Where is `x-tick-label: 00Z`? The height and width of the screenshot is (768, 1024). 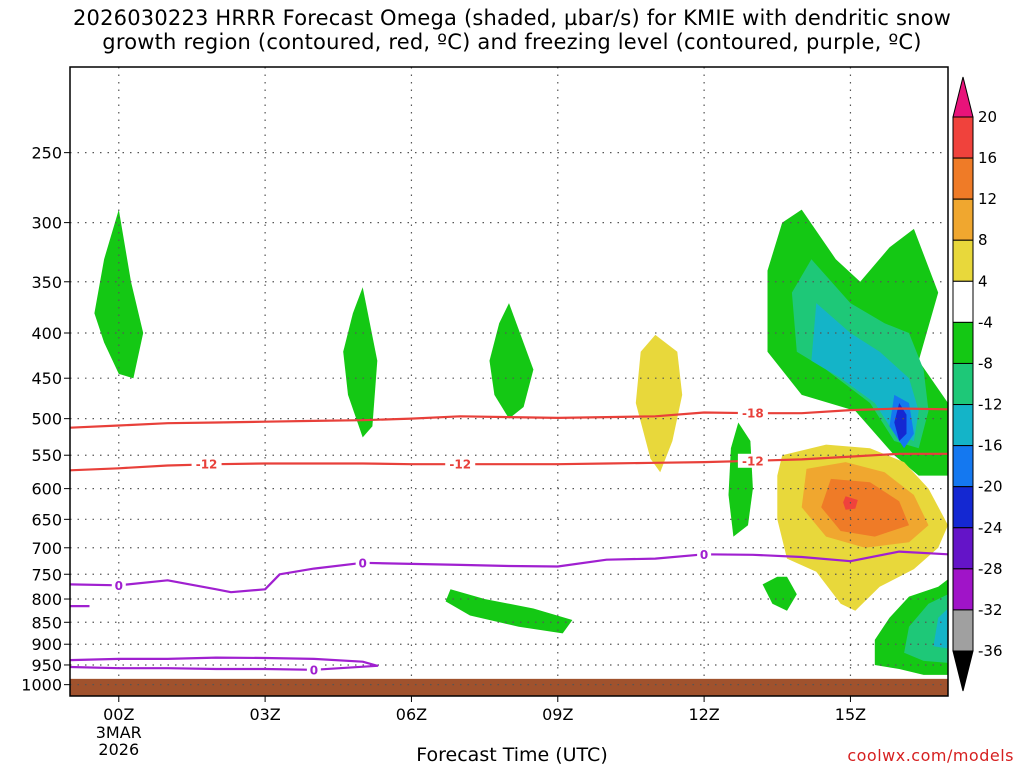 x-tick-label: 00Z is located at coordinates (118, 714).